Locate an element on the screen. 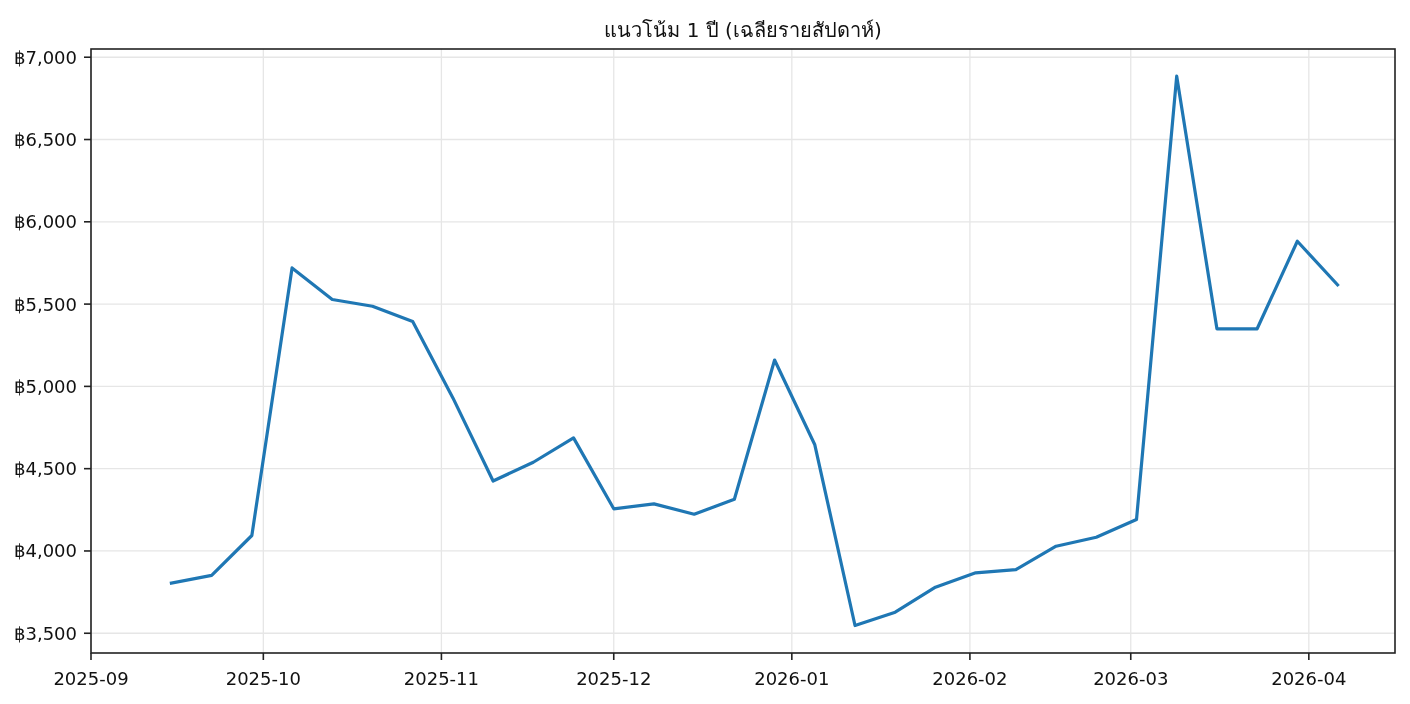  x-tick-label: 2025-10 is located at coordinates (263, 678).